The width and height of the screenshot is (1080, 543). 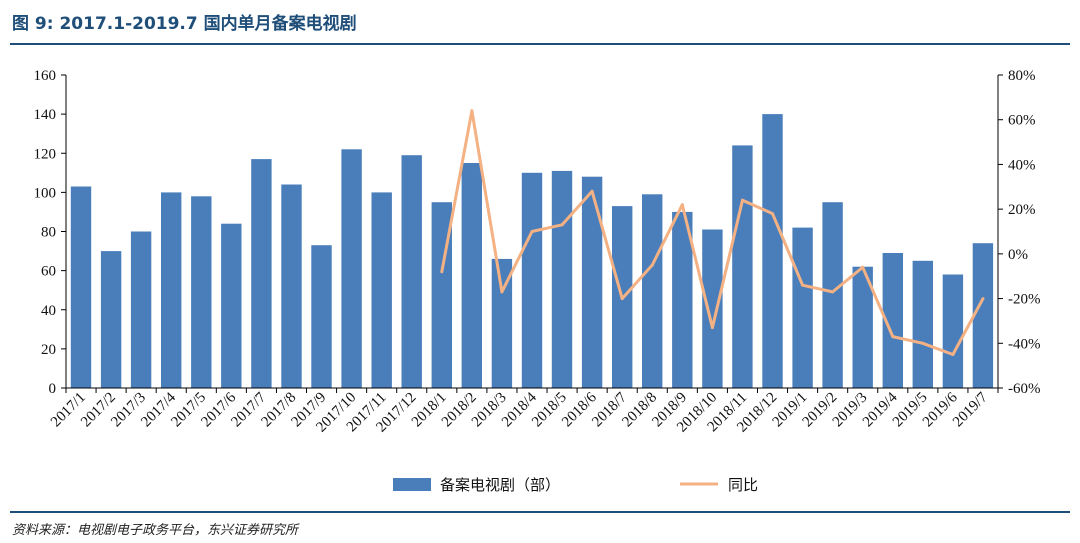 I want to click on y-right-tick-label: 0%, so click(x=1018, y=255).